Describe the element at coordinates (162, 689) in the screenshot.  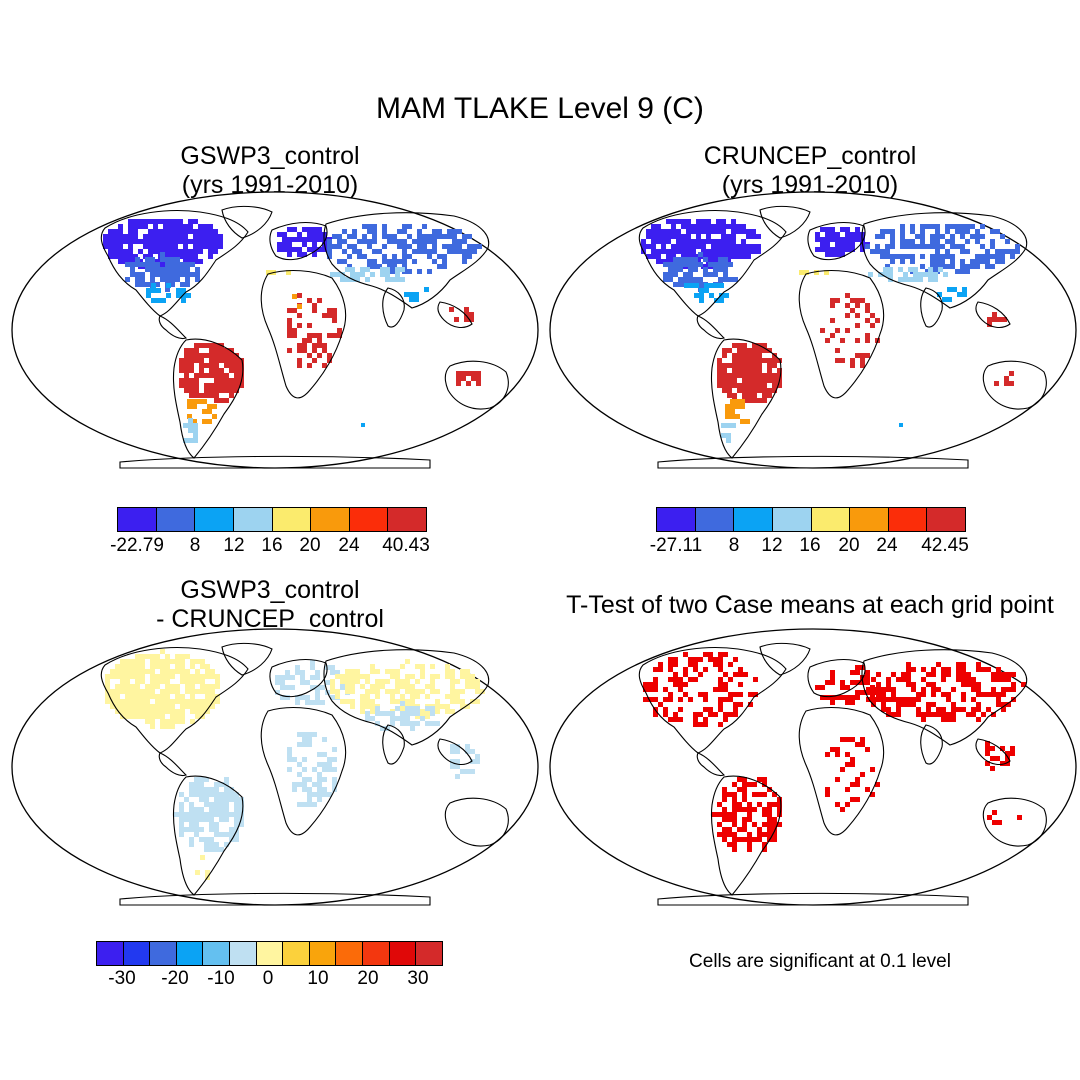
I see `diff-north-america` at that location.